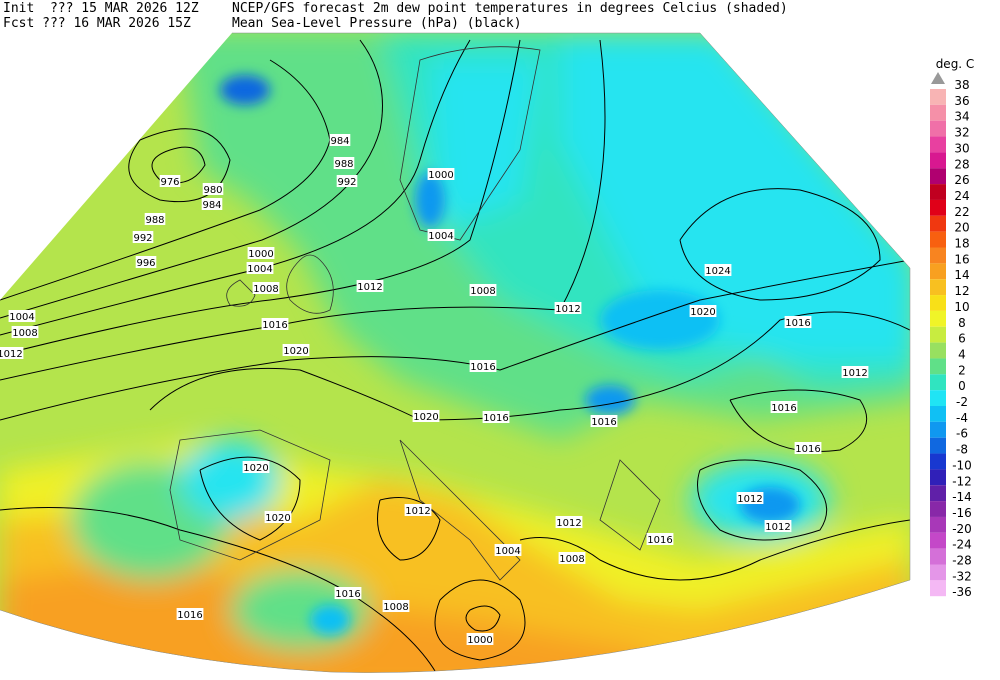 This screenshot has width=1000, height=680. Describe the element at coordinates (961, 196) in the screenshot. I see `legend-label: 24` at that location.